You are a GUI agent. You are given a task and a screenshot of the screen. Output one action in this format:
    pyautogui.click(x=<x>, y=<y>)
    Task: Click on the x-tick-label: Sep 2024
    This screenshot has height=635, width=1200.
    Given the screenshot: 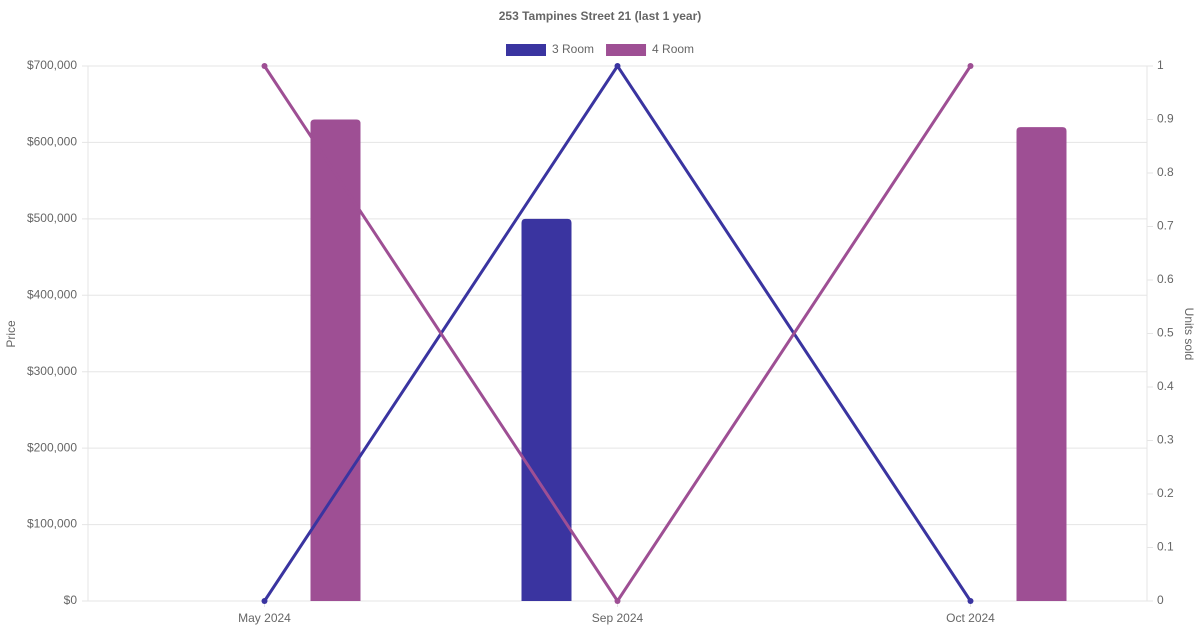 What is the action you would take?
    pyautogui.click(x=618, y=618)
    